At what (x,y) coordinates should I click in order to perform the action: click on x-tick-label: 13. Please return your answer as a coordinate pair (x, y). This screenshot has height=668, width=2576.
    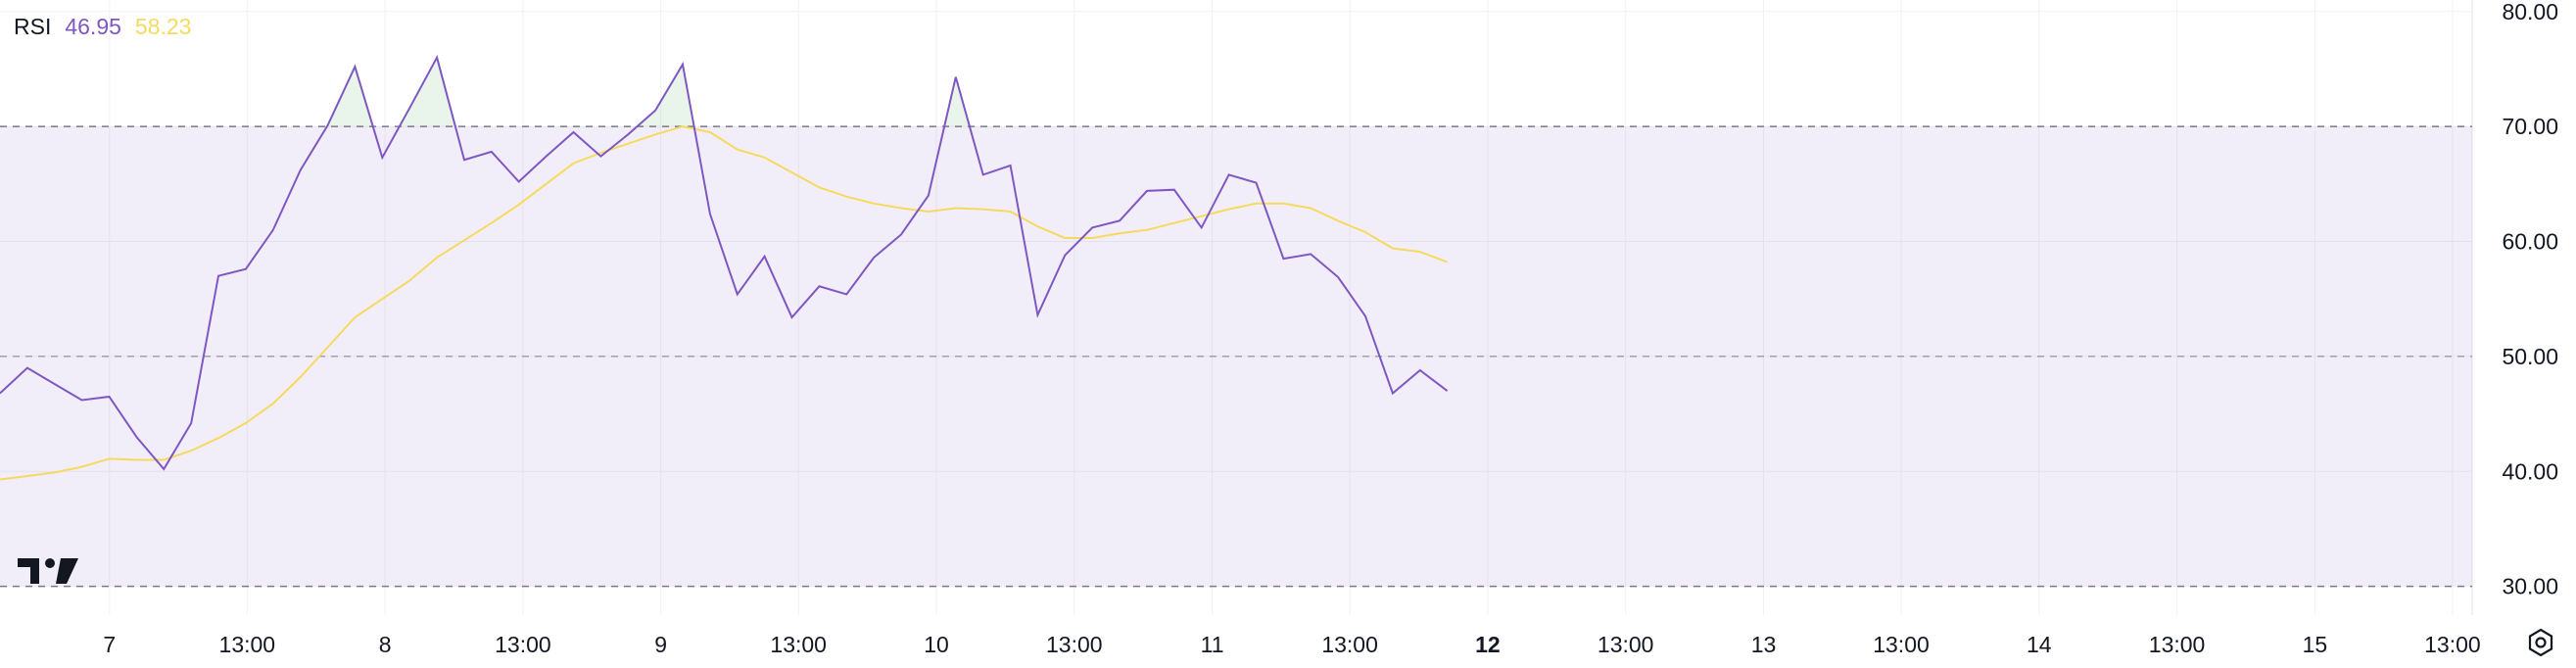
    Looking at the image, I should click on (1764, 644).